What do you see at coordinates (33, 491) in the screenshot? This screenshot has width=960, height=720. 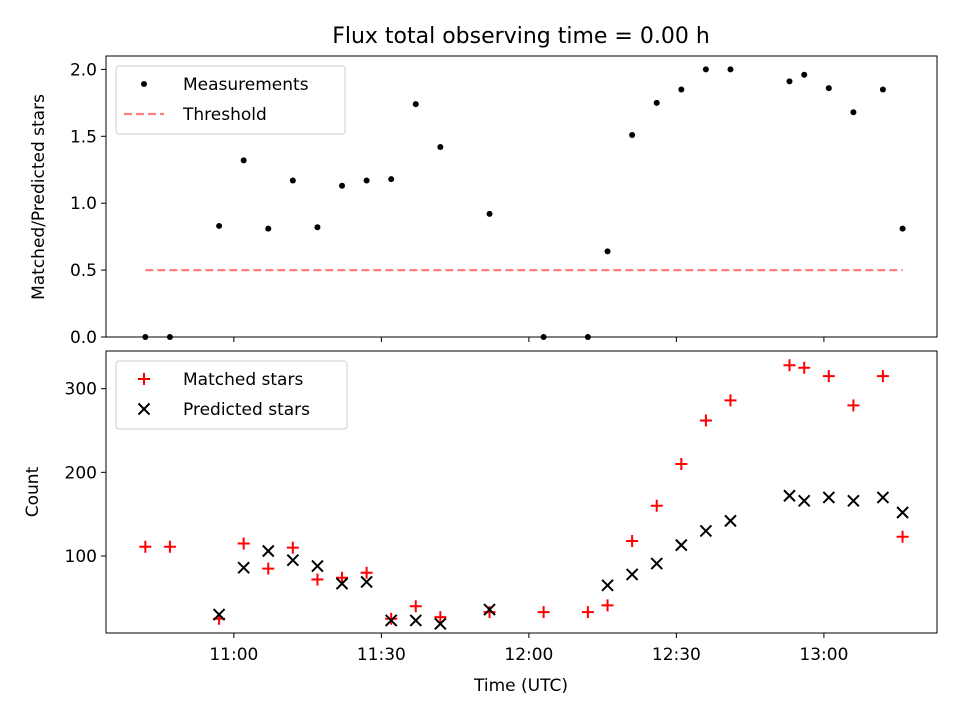 I see `bottom-y-axis-label: Count` at bounding box center [33, 491].